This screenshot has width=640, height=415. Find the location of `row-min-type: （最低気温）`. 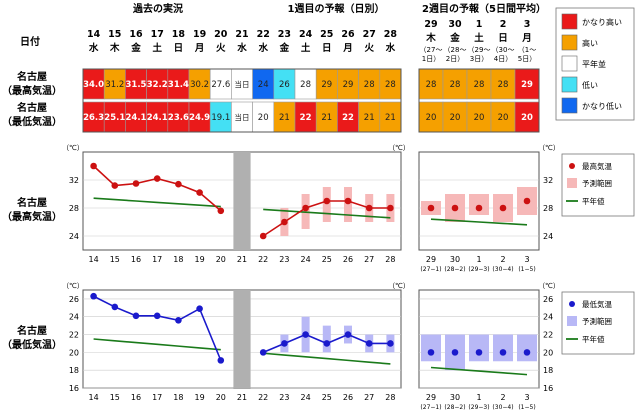

row-min-type: （最低気温） is located at coordinates (32, 121).